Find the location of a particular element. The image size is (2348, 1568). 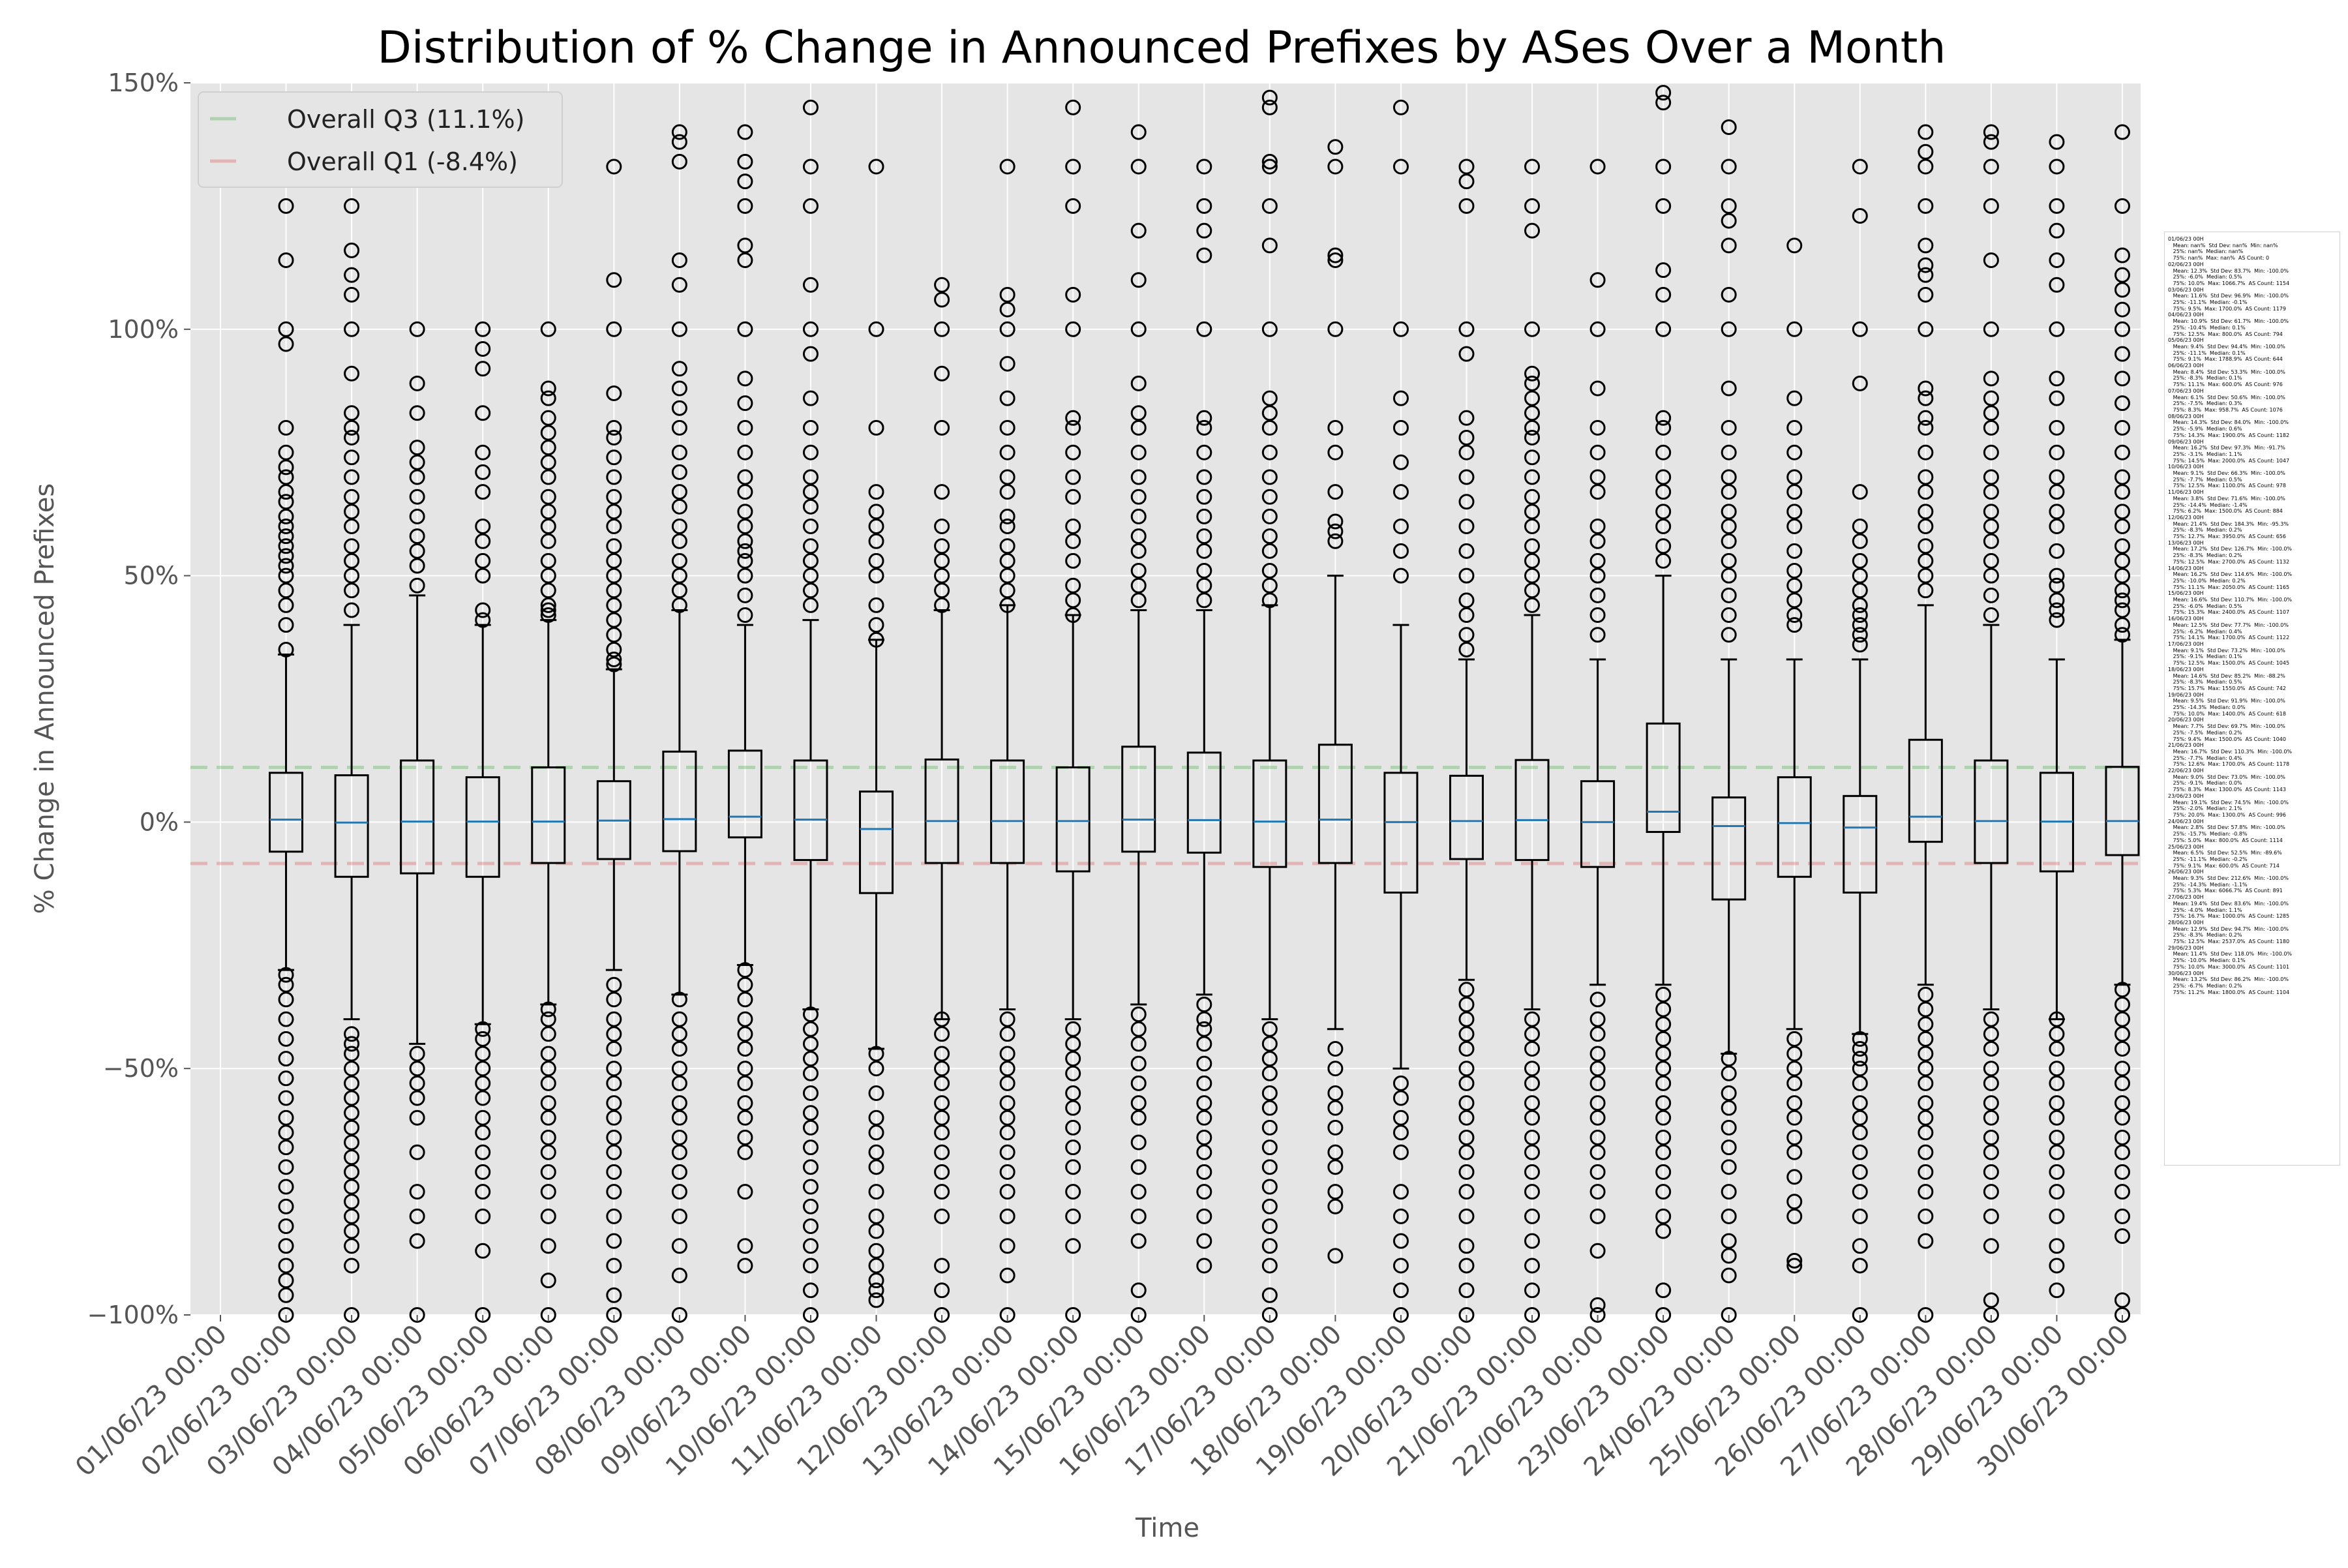

stats-line: 25%: -10.4% Median: 0.1% is located at coordinates (2207, 327).